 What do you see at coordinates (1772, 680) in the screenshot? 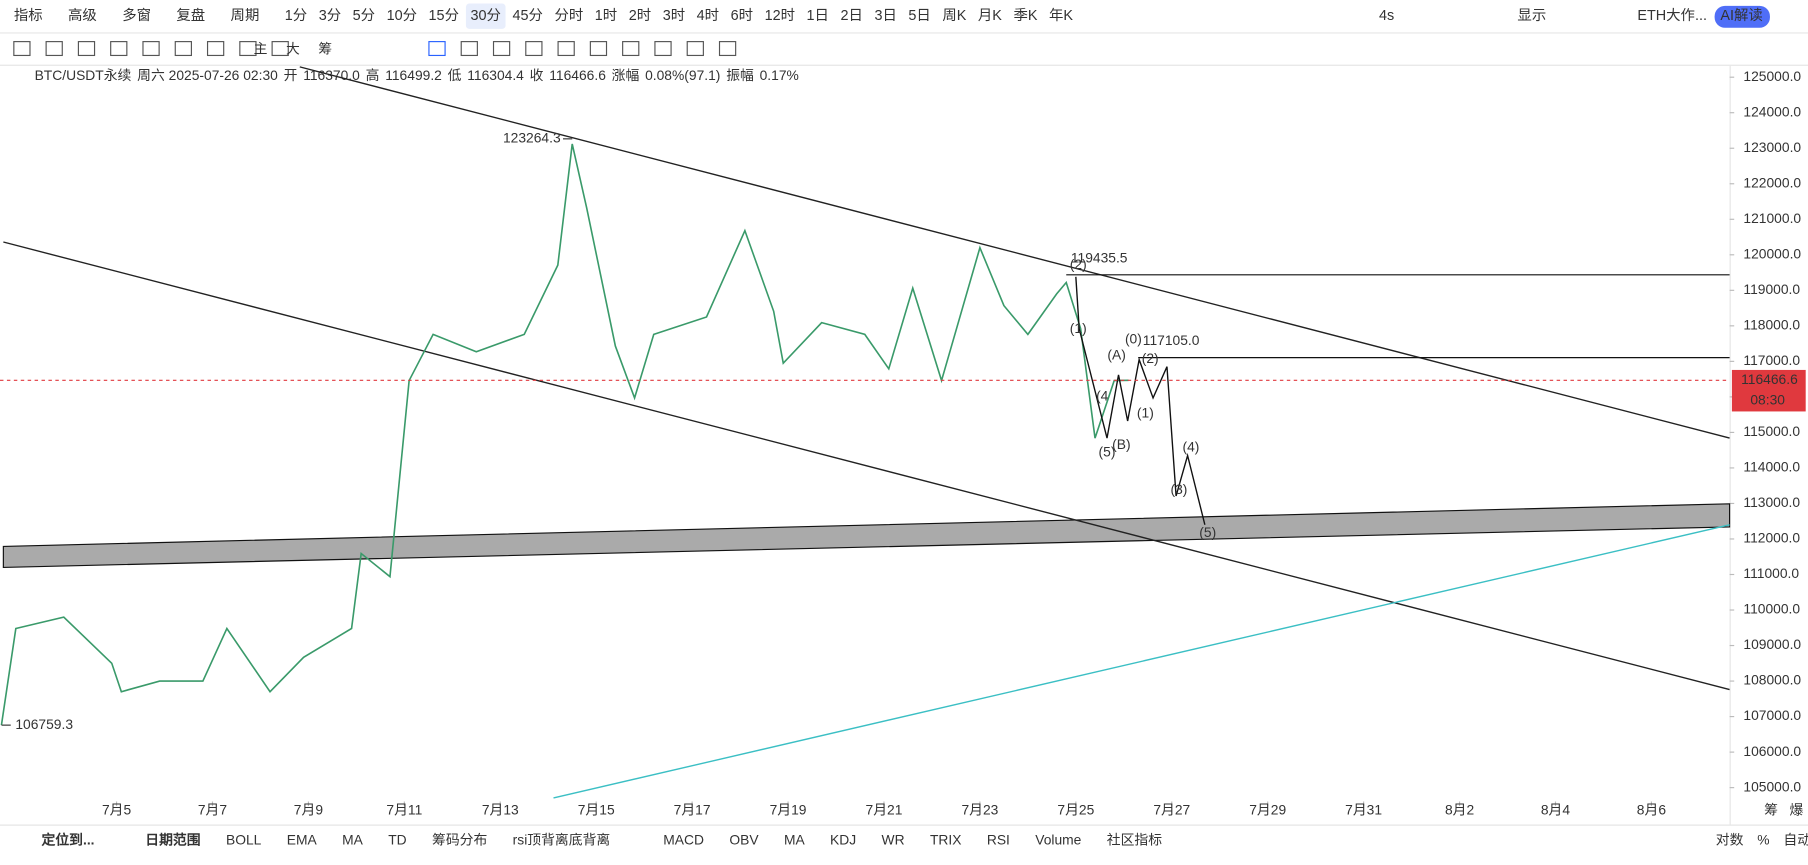
I see `y-tick-label: 108000.0` at bounding box center [1772, 680].